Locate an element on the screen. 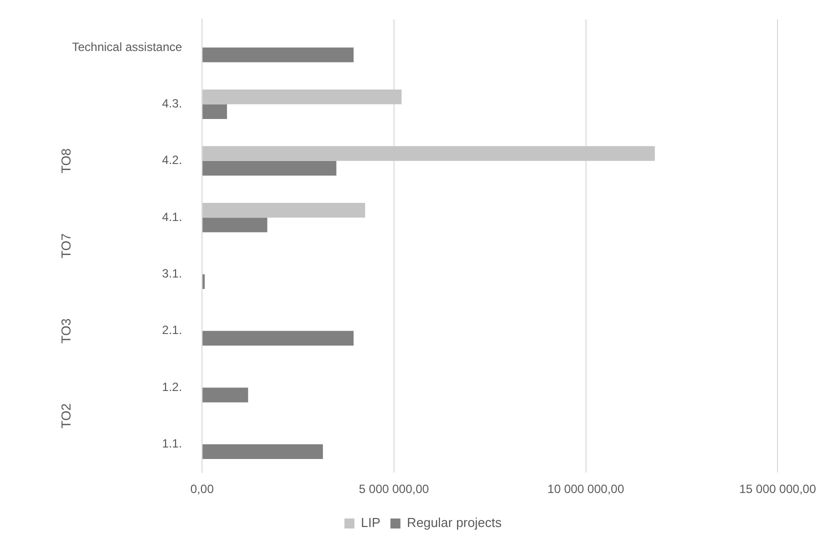 Image resolution: width=826 pixels, height=545 pixels. y-tick-label: 4.3. is located at coordinates (172, 103).